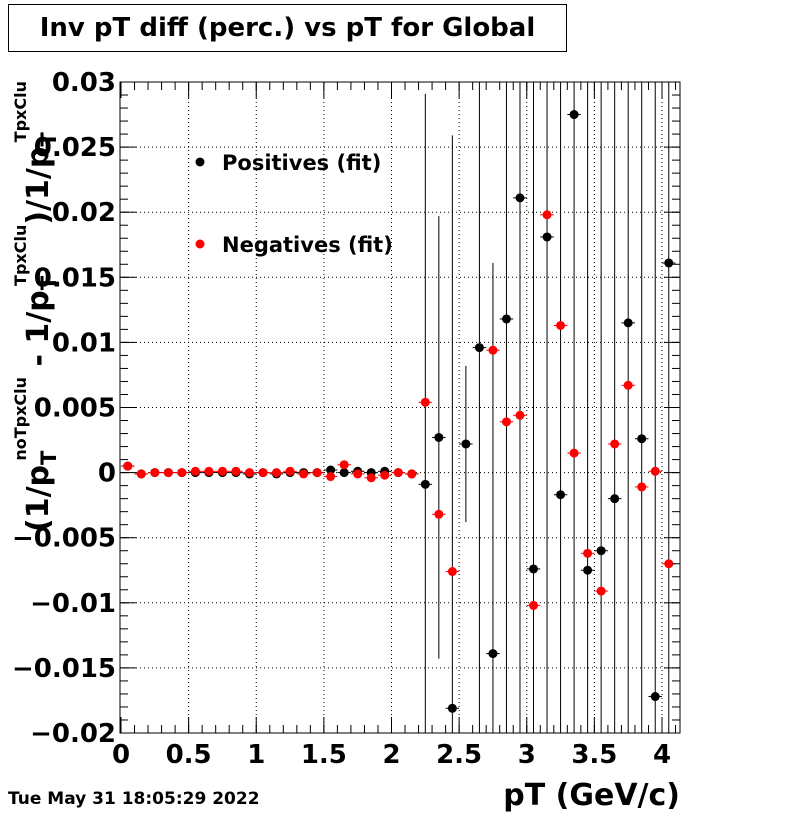  Describe the element at coordinates (73, 734) in the screenshot. I see `y-tick-label: −0.02` at that location.